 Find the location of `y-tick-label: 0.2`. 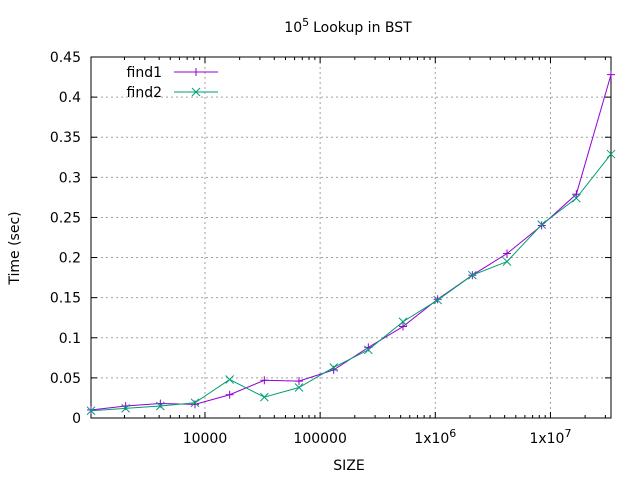

y-tick-label: 0.2 is located at coordinates (70, 259).